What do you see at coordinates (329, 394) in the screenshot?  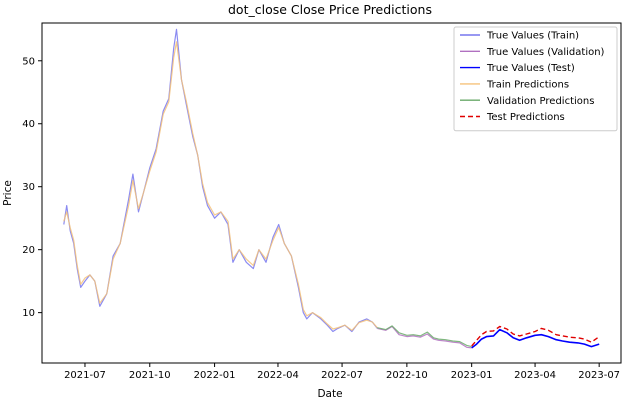 I see `x-axis-label: Date` at bounding box center [329, 394].